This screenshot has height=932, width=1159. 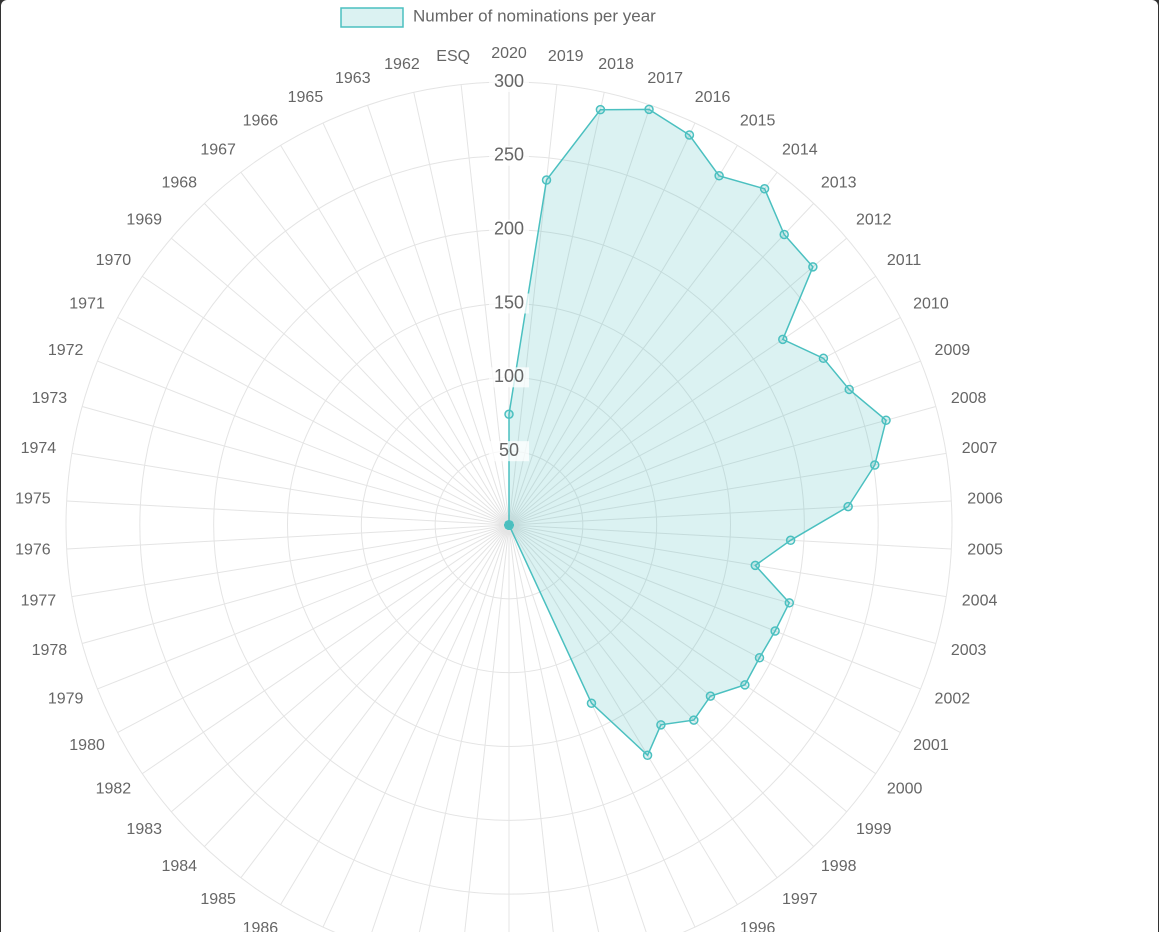 I want to click on category-label: 1966, so click(x=261, y=121).